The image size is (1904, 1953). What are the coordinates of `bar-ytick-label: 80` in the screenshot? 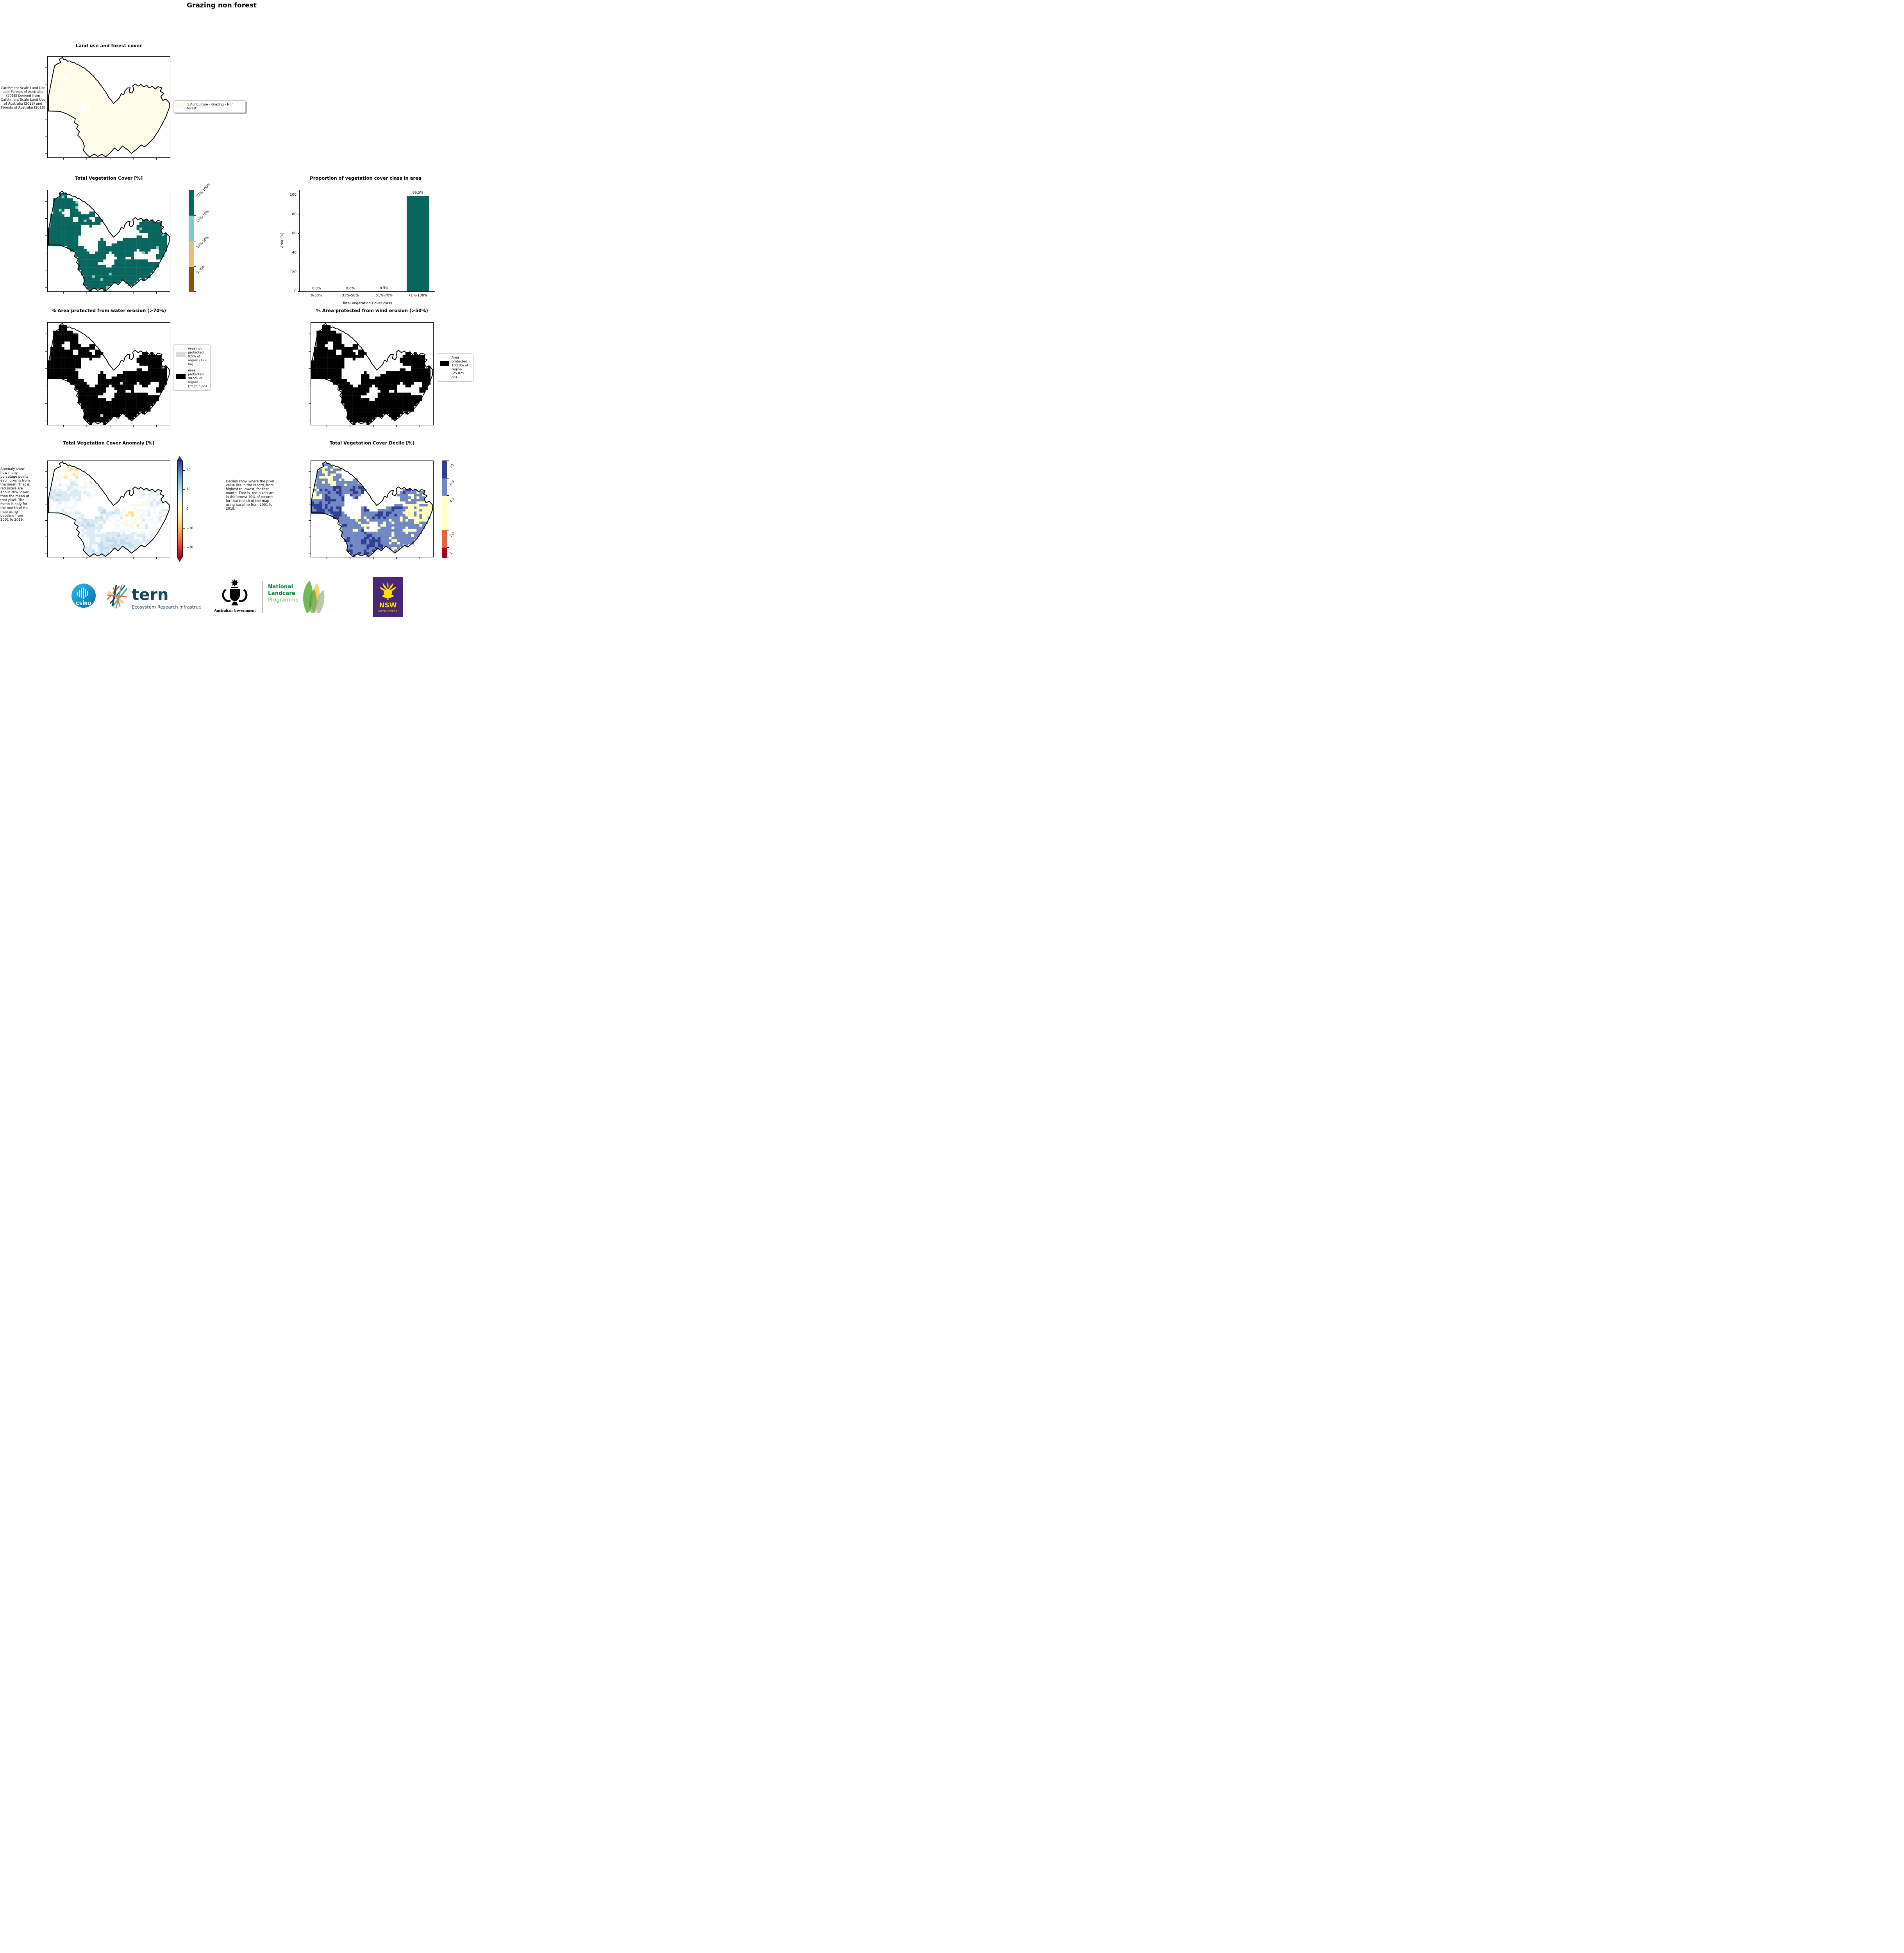 It's located at (294, 214).